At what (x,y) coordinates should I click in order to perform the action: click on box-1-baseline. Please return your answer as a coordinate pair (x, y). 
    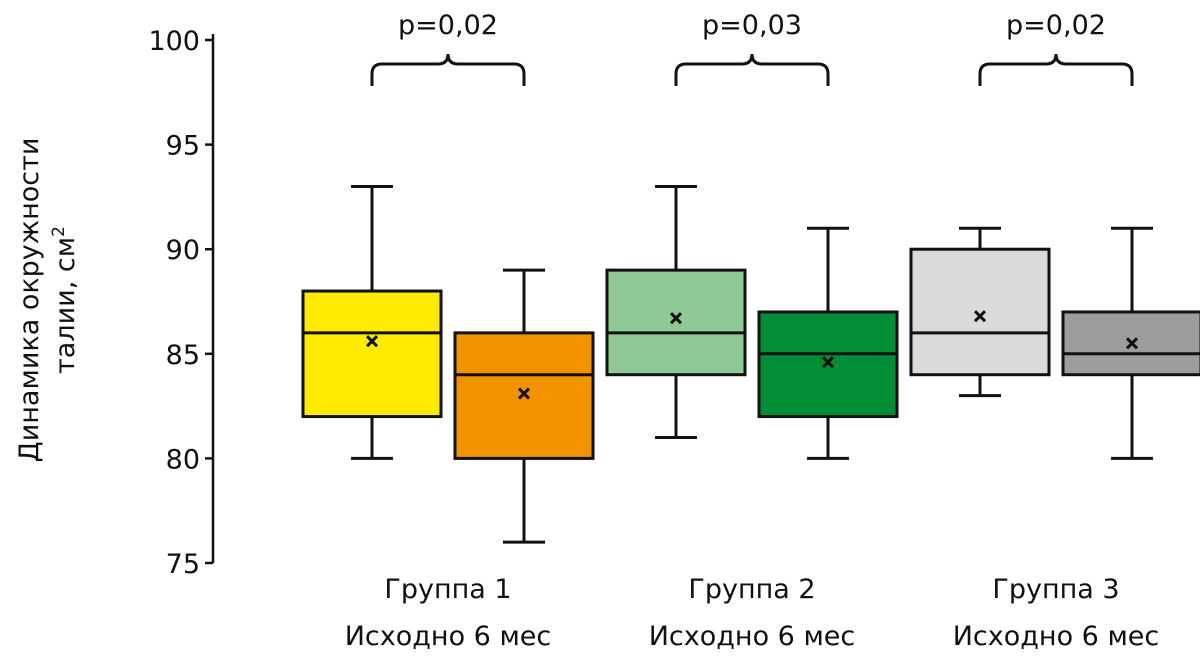
    Looking at the image, I should click on (372, 322).